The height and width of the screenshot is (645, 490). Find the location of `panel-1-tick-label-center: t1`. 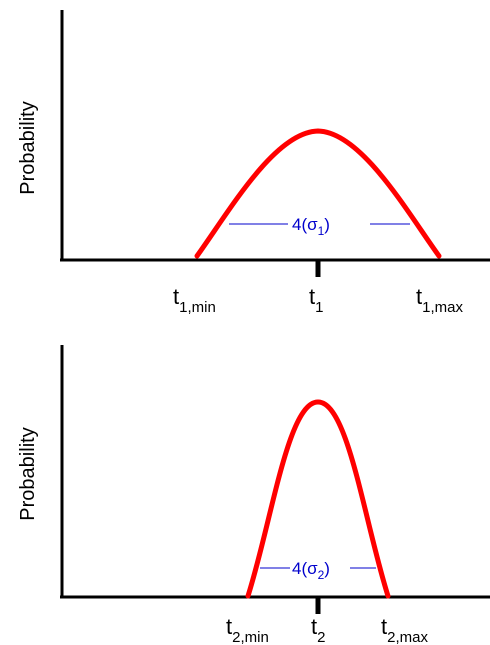

panel-1-tick-label-center: t1 is located at coordinates (316, 300).